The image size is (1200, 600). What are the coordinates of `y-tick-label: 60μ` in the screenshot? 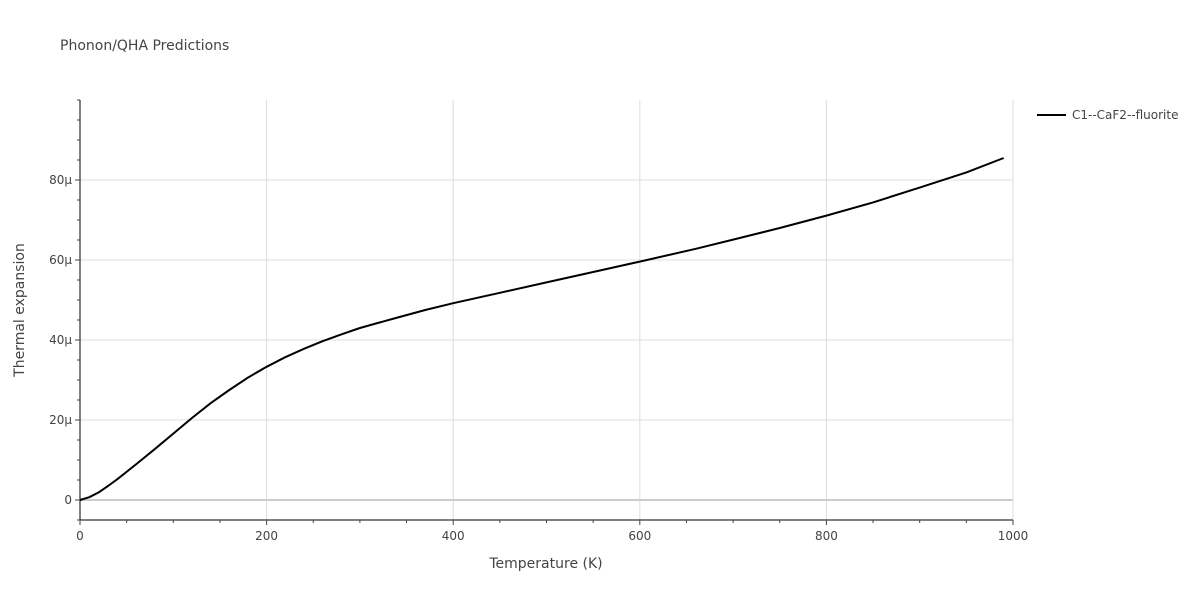 It's located at (60, 260).